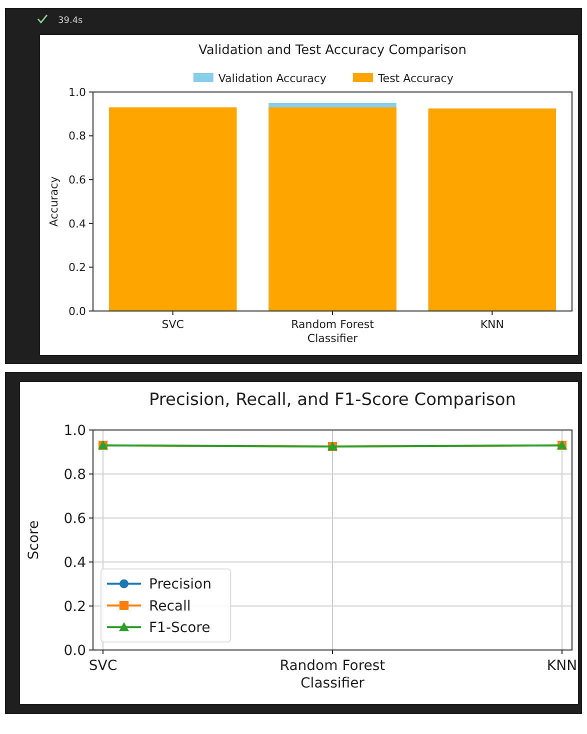 Image resolution: width=587 pixels, height=734 pixels. What do you see at coordinates (71, 21) in the screenshot?
I see `text: 39.4s` at bounding box center [71, 21].